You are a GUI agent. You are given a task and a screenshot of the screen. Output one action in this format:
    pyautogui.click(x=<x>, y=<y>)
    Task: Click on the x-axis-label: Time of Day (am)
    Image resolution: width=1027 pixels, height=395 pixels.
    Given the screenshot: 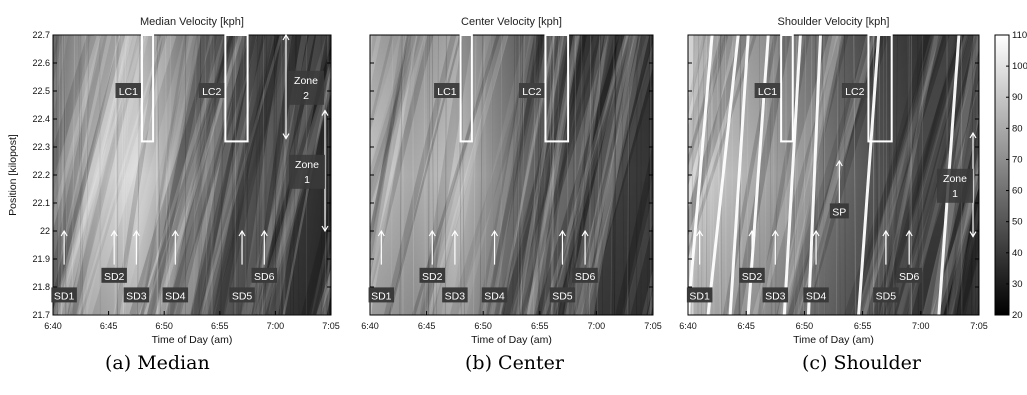 What is the action you would take?
    pyautogui.click(x=833, y=340)
    